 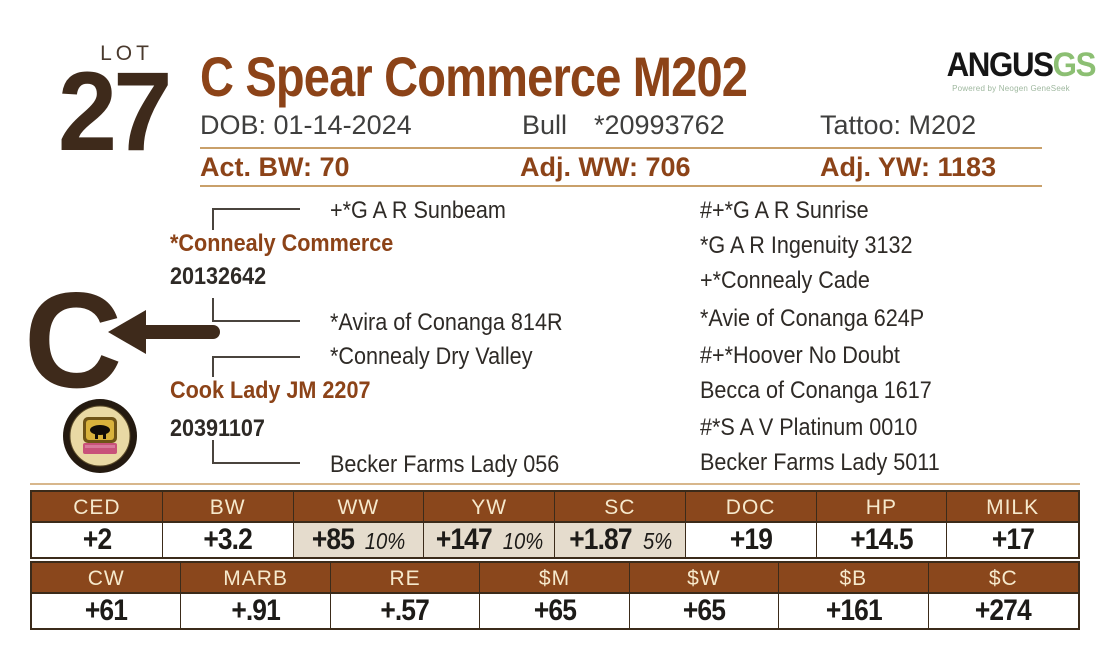 I want to click on epd-value-re: +.57, so click(x=405, y=611).